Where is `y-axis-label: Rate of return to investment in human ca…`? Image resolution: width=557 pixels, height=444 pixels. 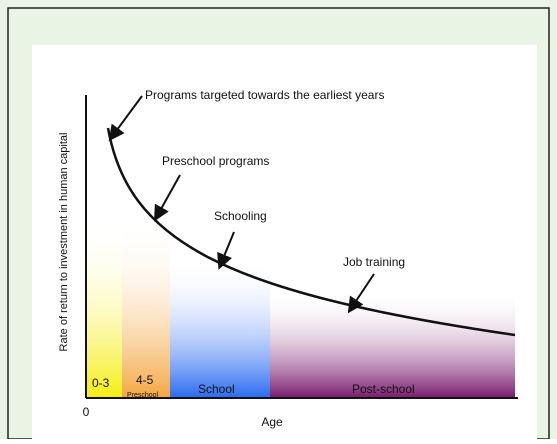 y-axis-label: Rate of return to investment in human ca… is located at coordinates (64, 242).